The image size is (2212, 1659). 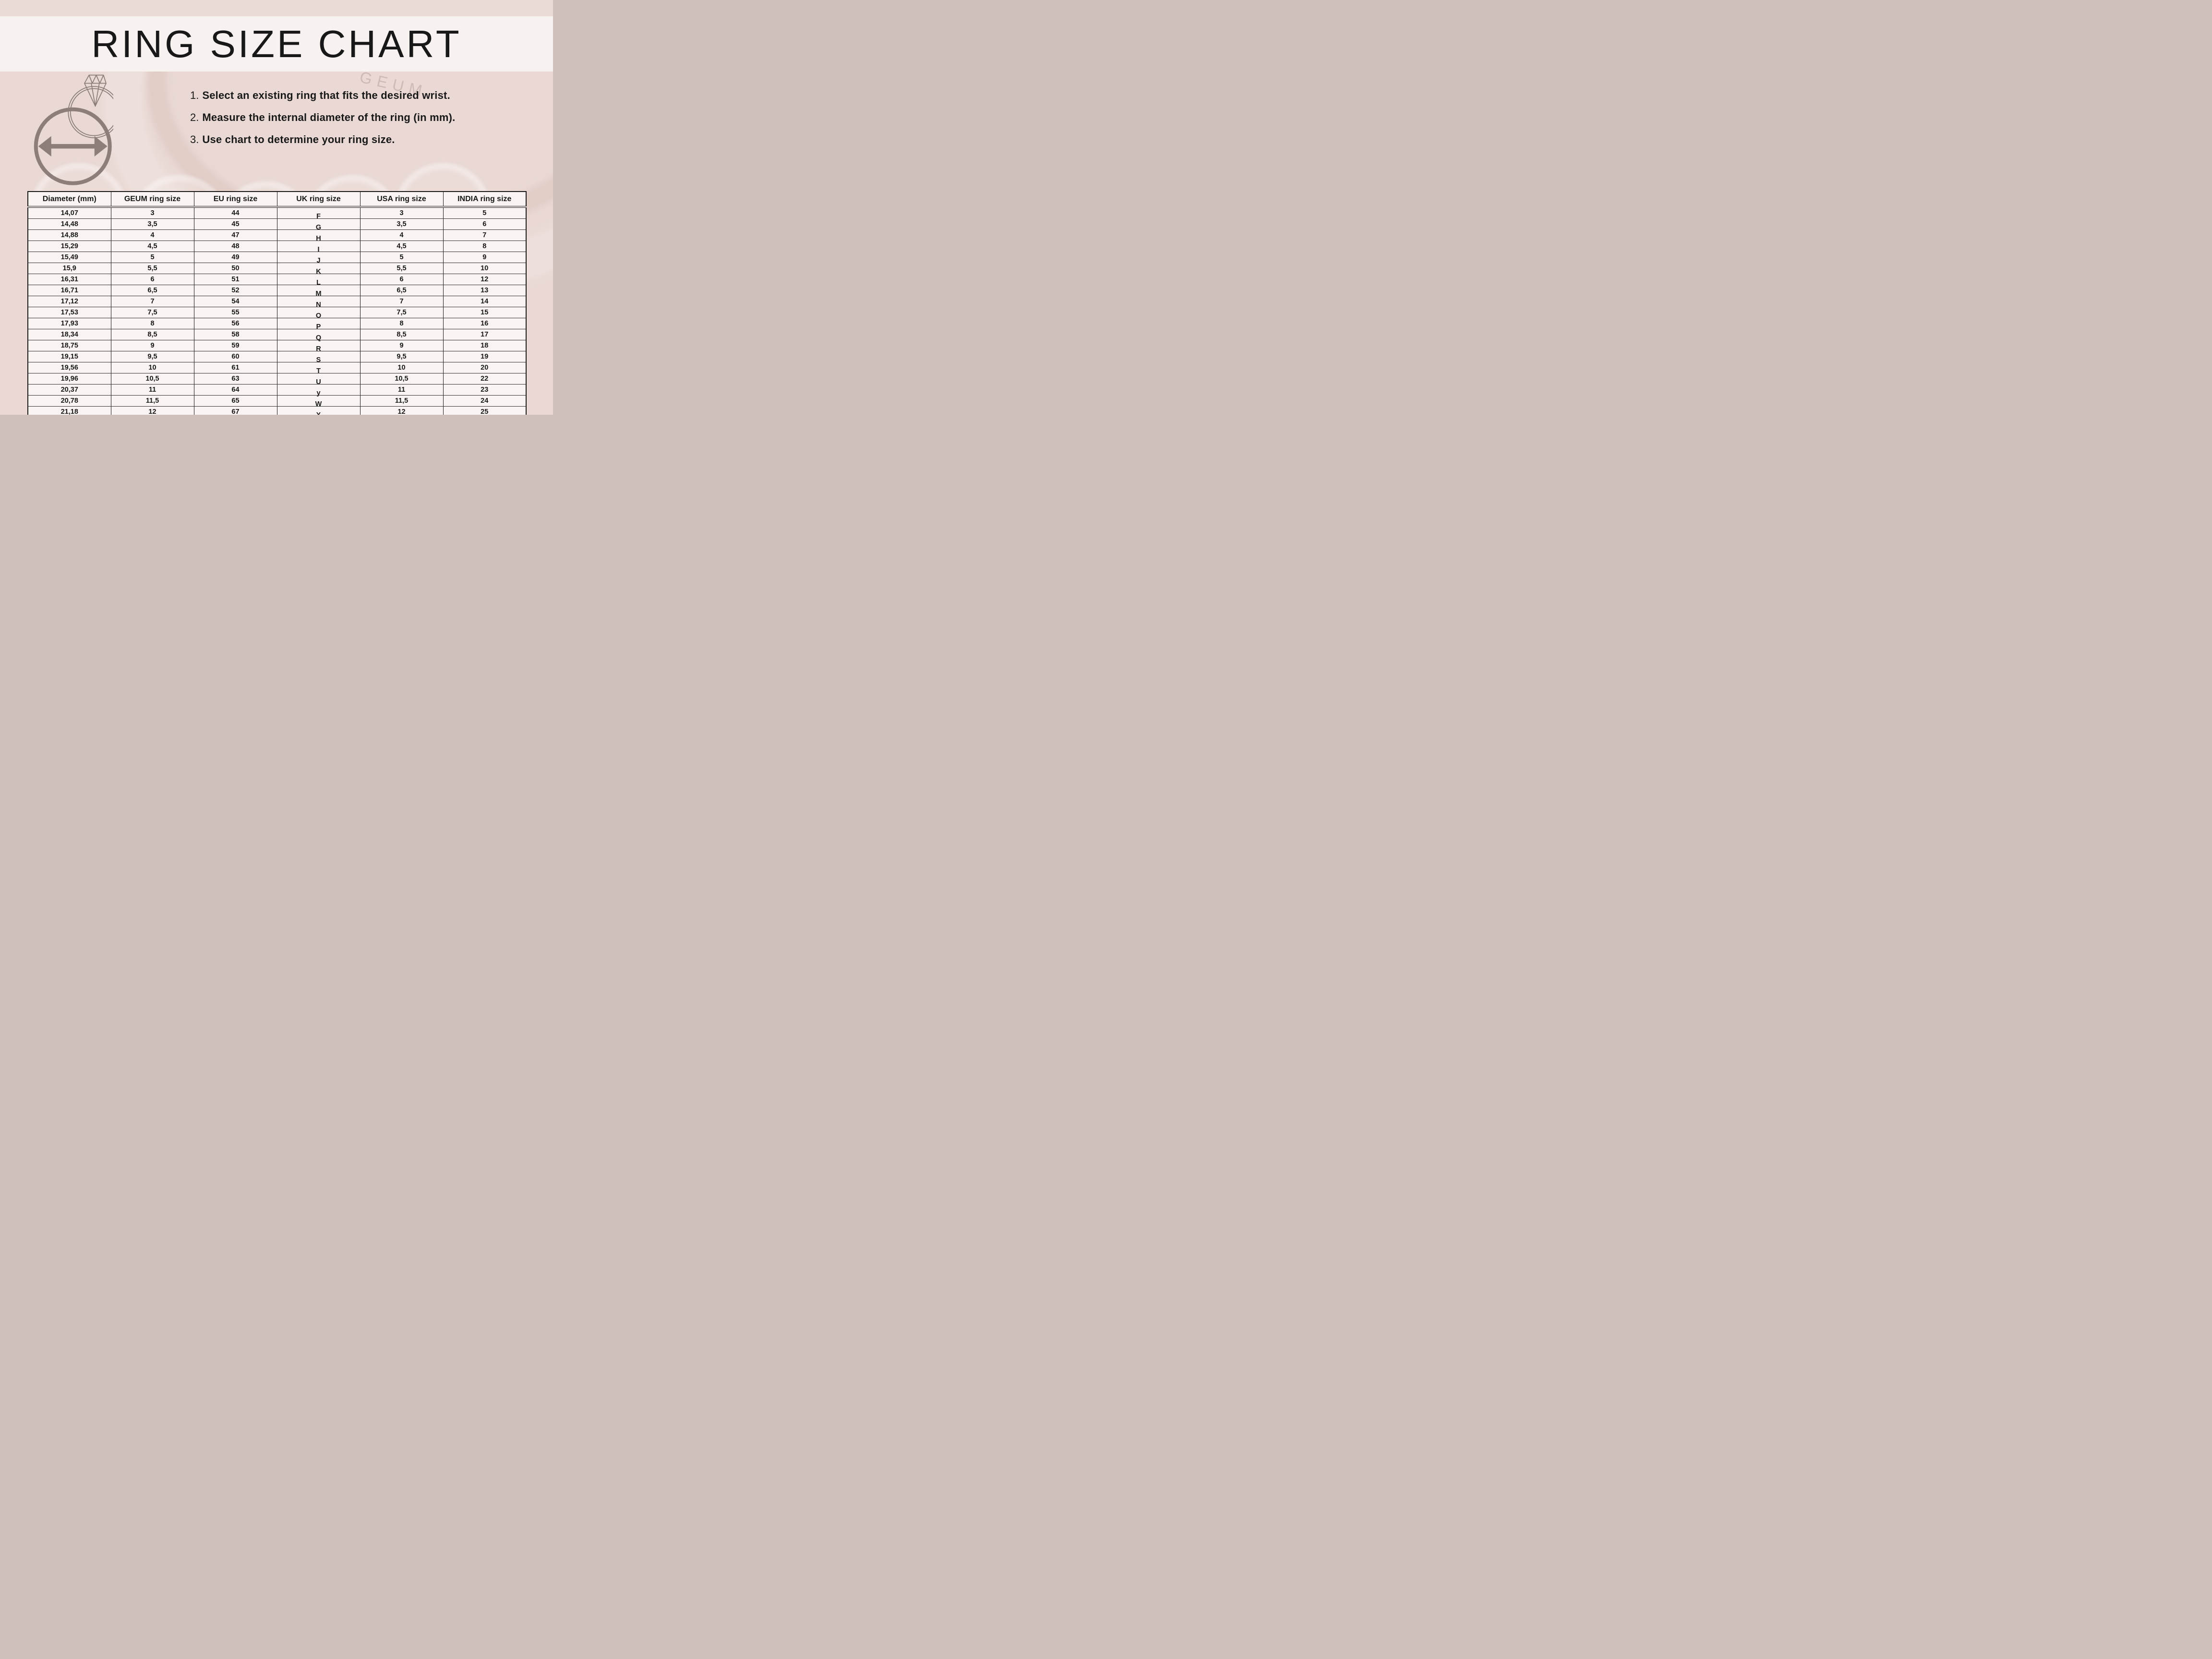 What do you see at coordinates (484, 368) in the screenshot?
I see `table-cell: 20` at bounding box center [484, 368].